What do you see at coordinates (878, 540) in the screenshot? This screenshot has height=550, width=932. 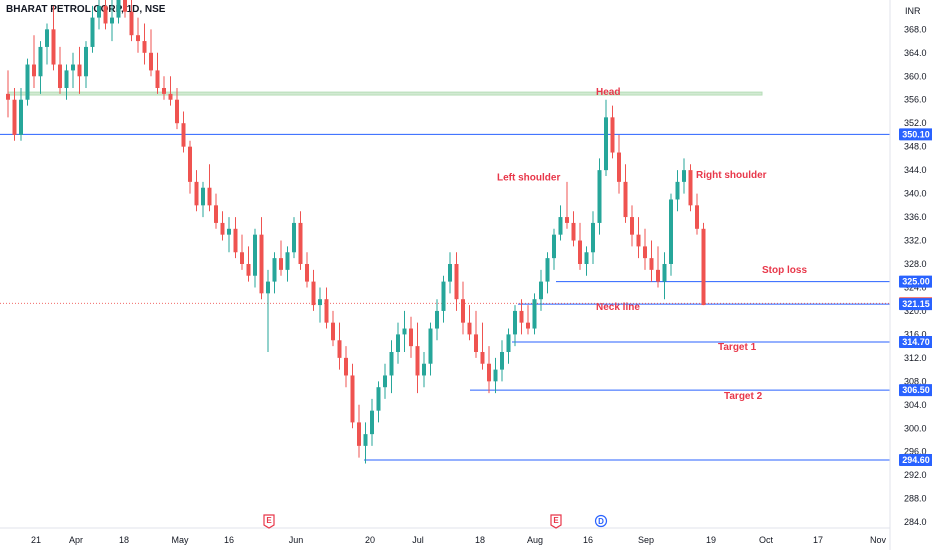 I see `x-tick-label: Nov` at bounding box center [878, 540].